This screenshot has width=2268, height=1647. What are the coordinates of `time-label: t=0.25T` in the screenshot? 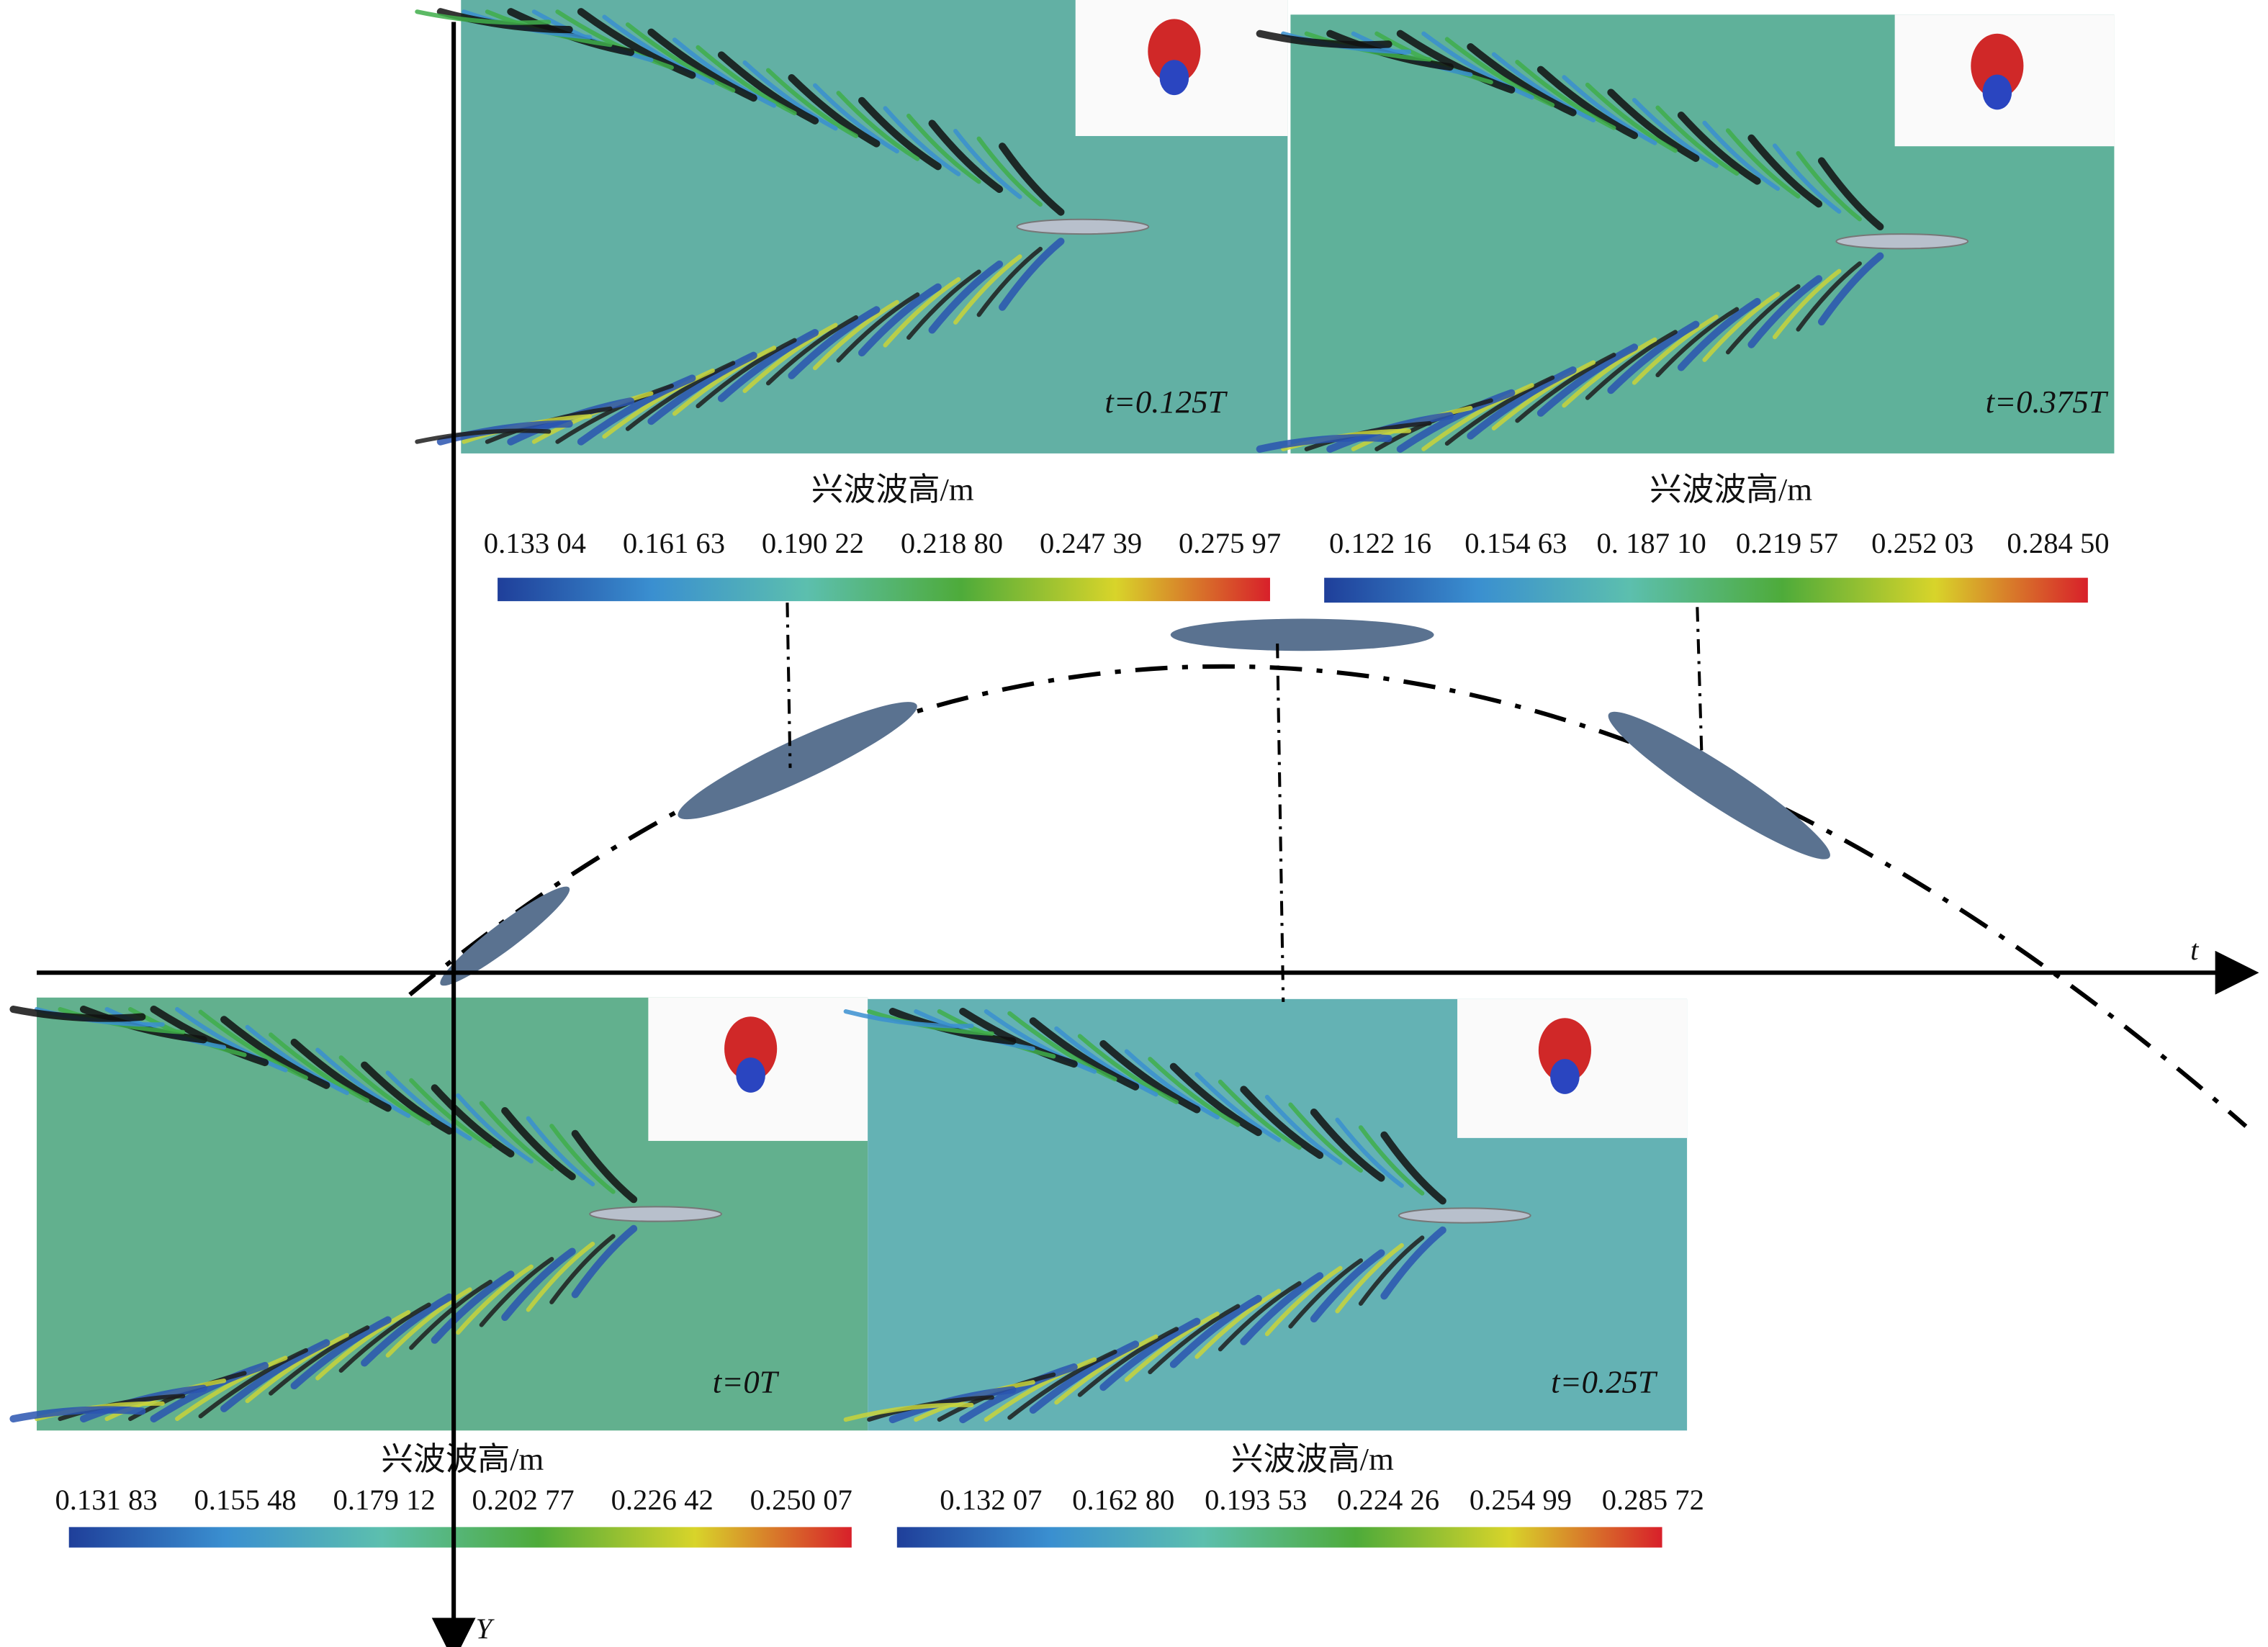 It's located at (1604, 1381).